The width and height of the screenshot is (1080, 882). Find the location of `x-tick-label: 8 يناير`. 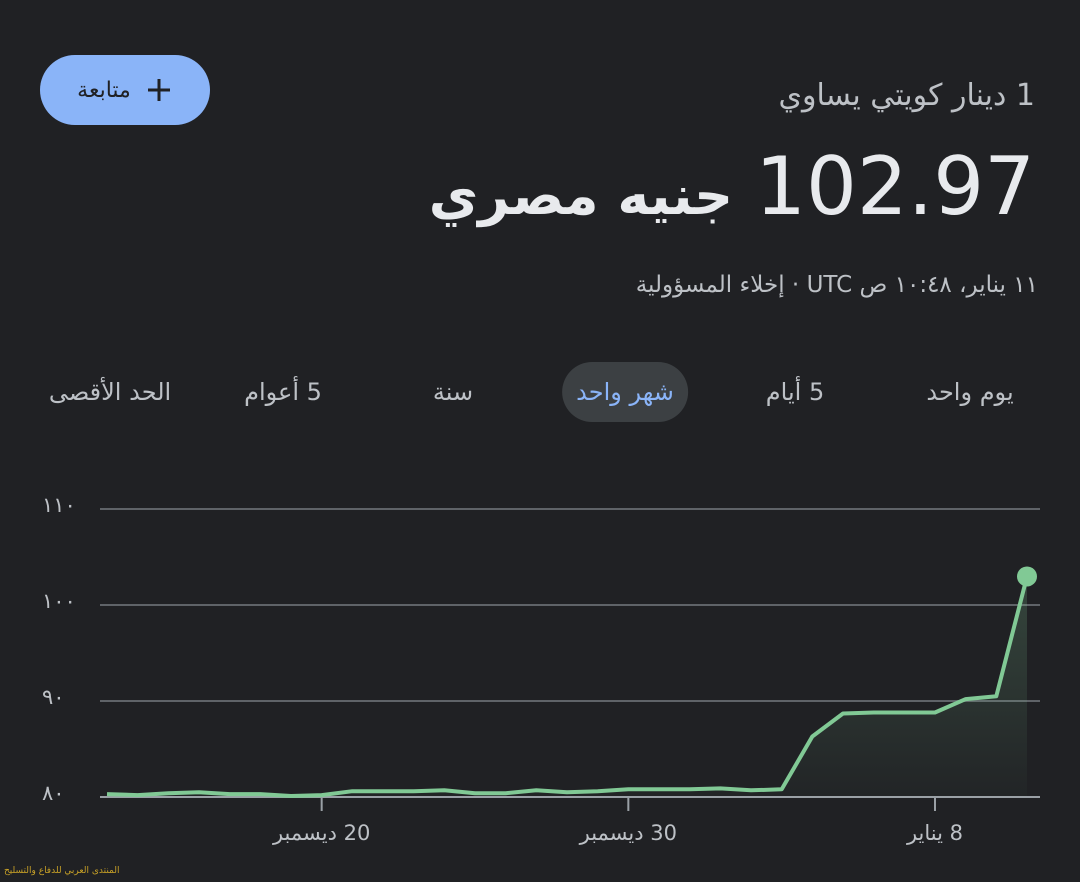

x-tick-label: 8 يناير is located at coordinates (934, 833).